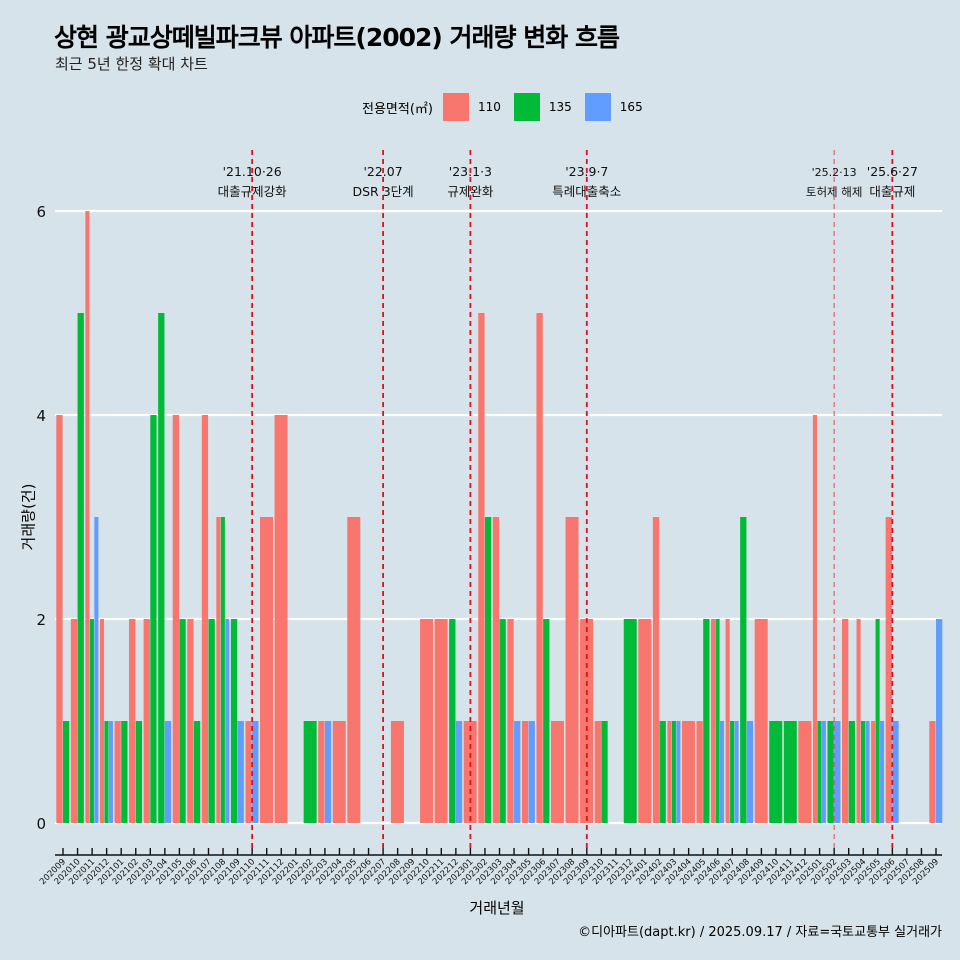  Describe the element at coordinates (41, 620) in the screenshot. I see `y-tick-label: 2` at that location.